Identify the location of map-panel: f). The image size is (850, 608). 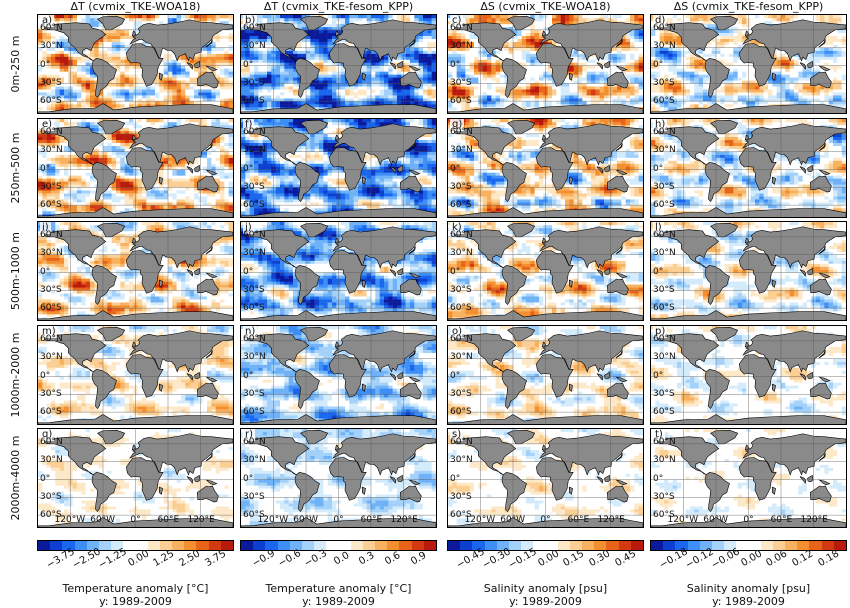
(338, 168).